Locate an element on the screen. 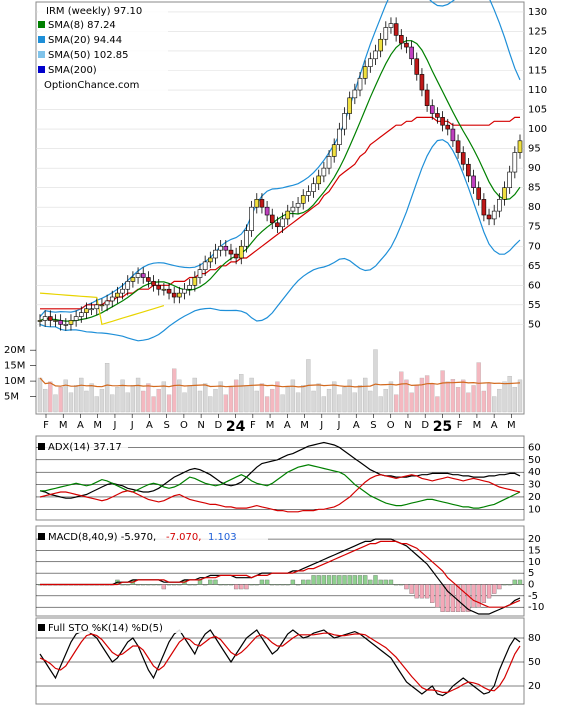 This screenshot has height=706, width=566. volume-average-line is located at coordinates (280, 382).